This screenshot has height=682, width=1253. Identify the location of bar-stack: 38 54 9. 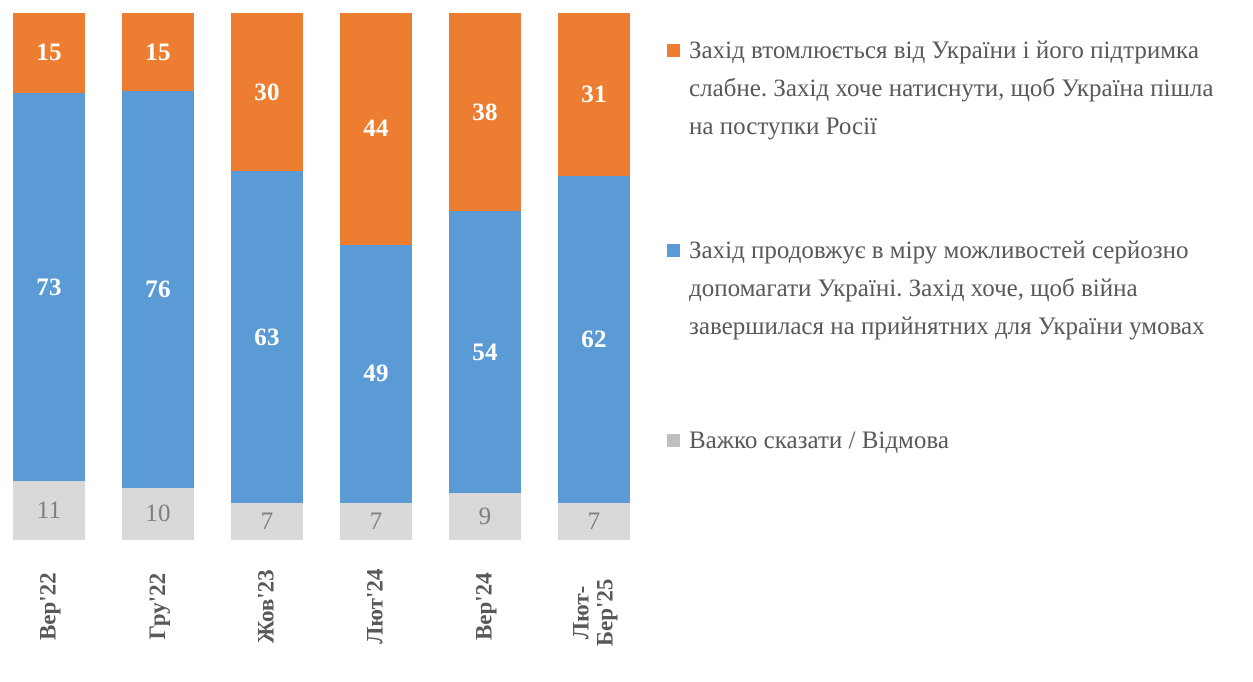
(485, 276).